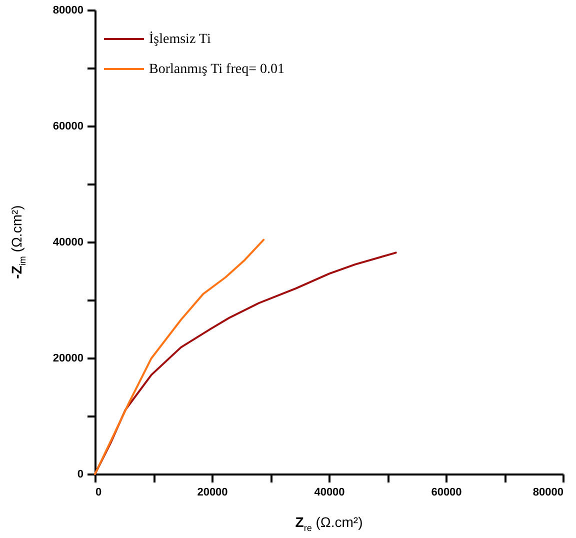 This screenshot has width=576, height=538. What do you see at coordinates (80, 474) in the screenshot?
I see `y-tick-label: 0` at bounding box center [80, 474].